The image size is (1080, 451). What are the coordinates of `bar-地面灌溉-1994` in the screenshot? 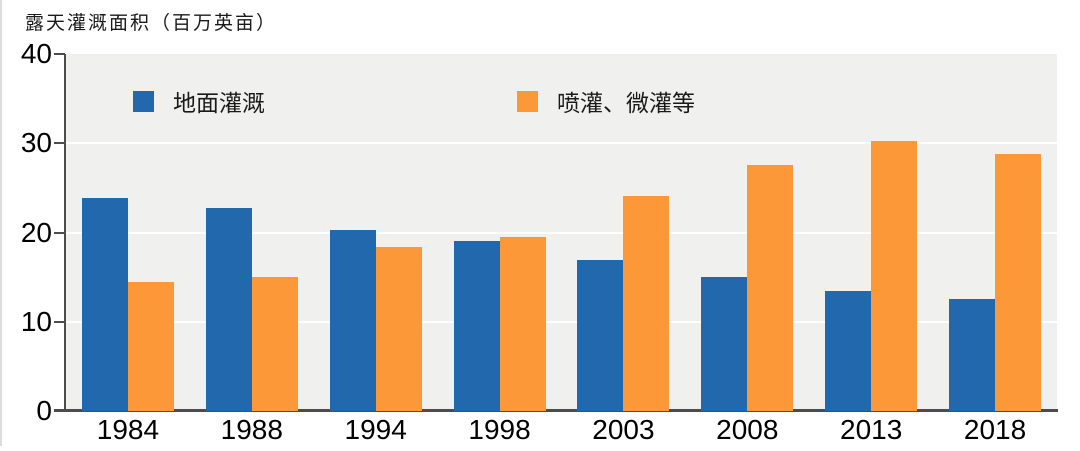 It's located at (352, 320).